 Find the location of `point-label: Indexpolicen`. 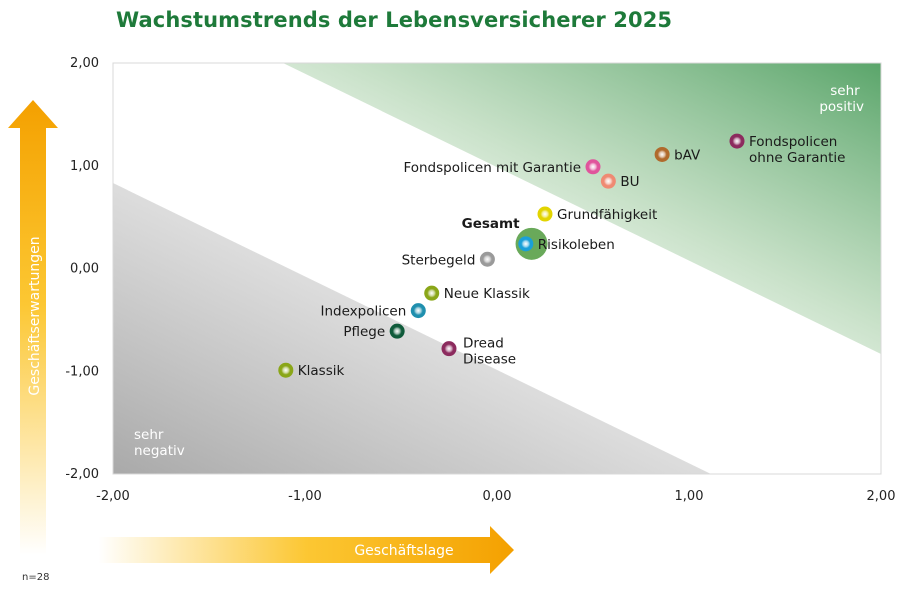

point-label: Indexpolicen is located at coordinates (363, 312).